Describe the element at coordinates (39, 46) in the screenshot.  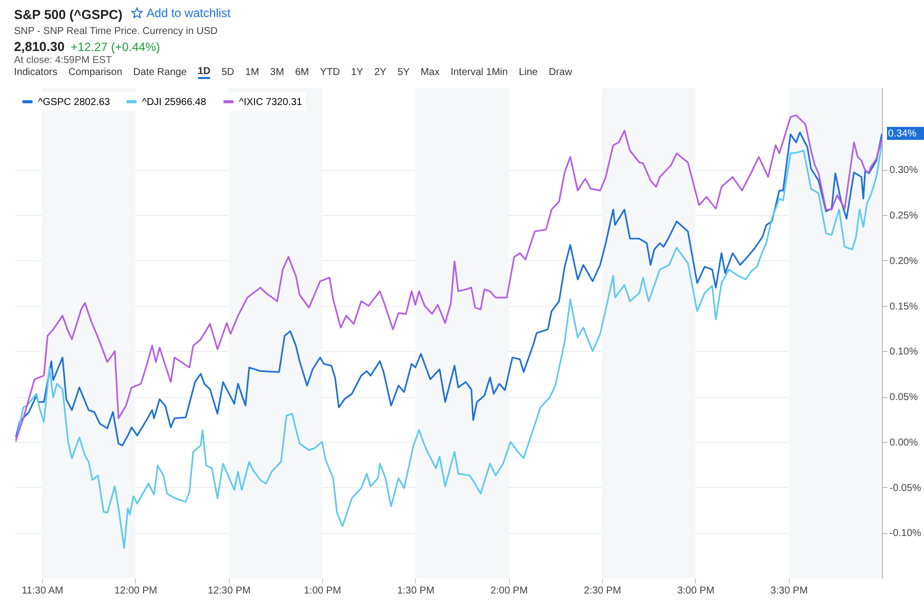
I see `text: 2,810.30` at that location.